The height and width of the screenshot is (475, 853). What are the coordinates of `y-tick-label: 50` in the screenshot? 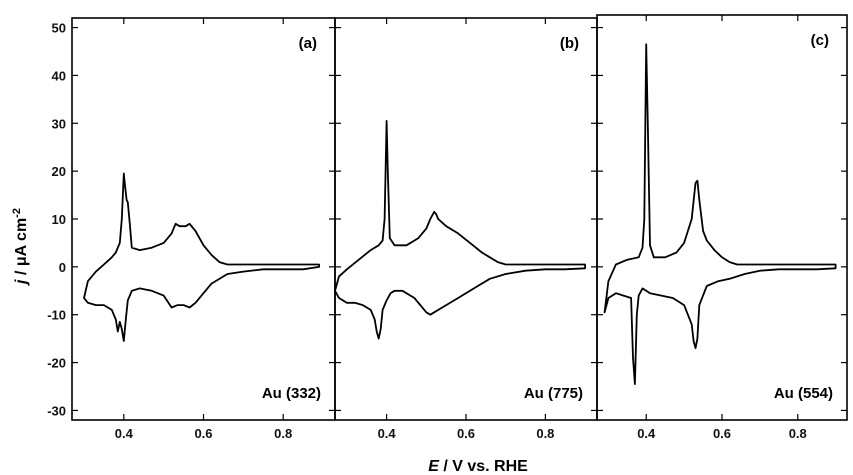 It's located at (59, 28).